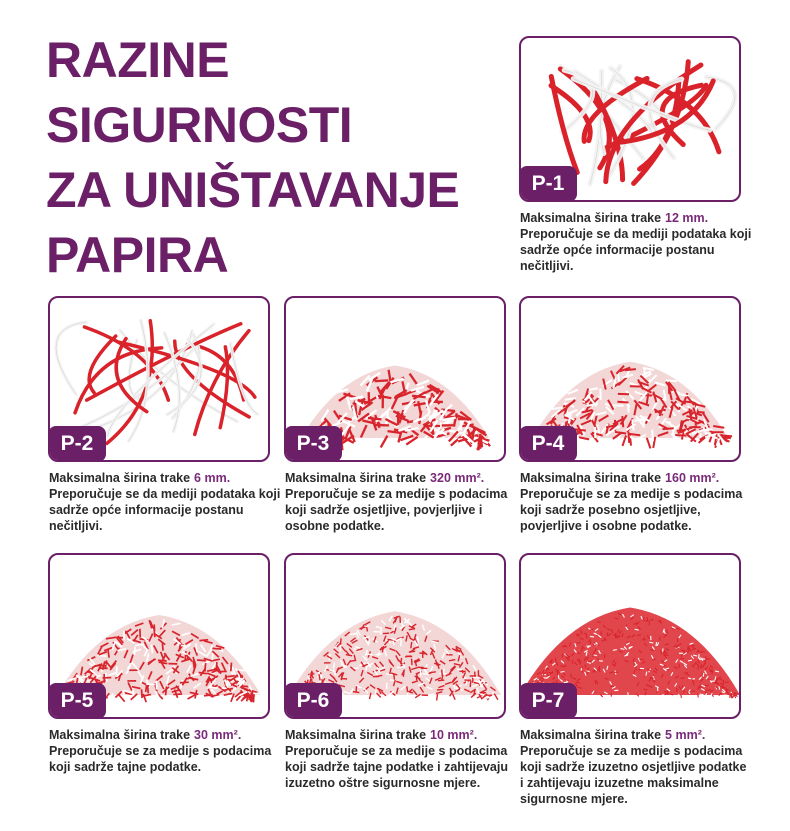  I want to click on strip, so click(615, 109).